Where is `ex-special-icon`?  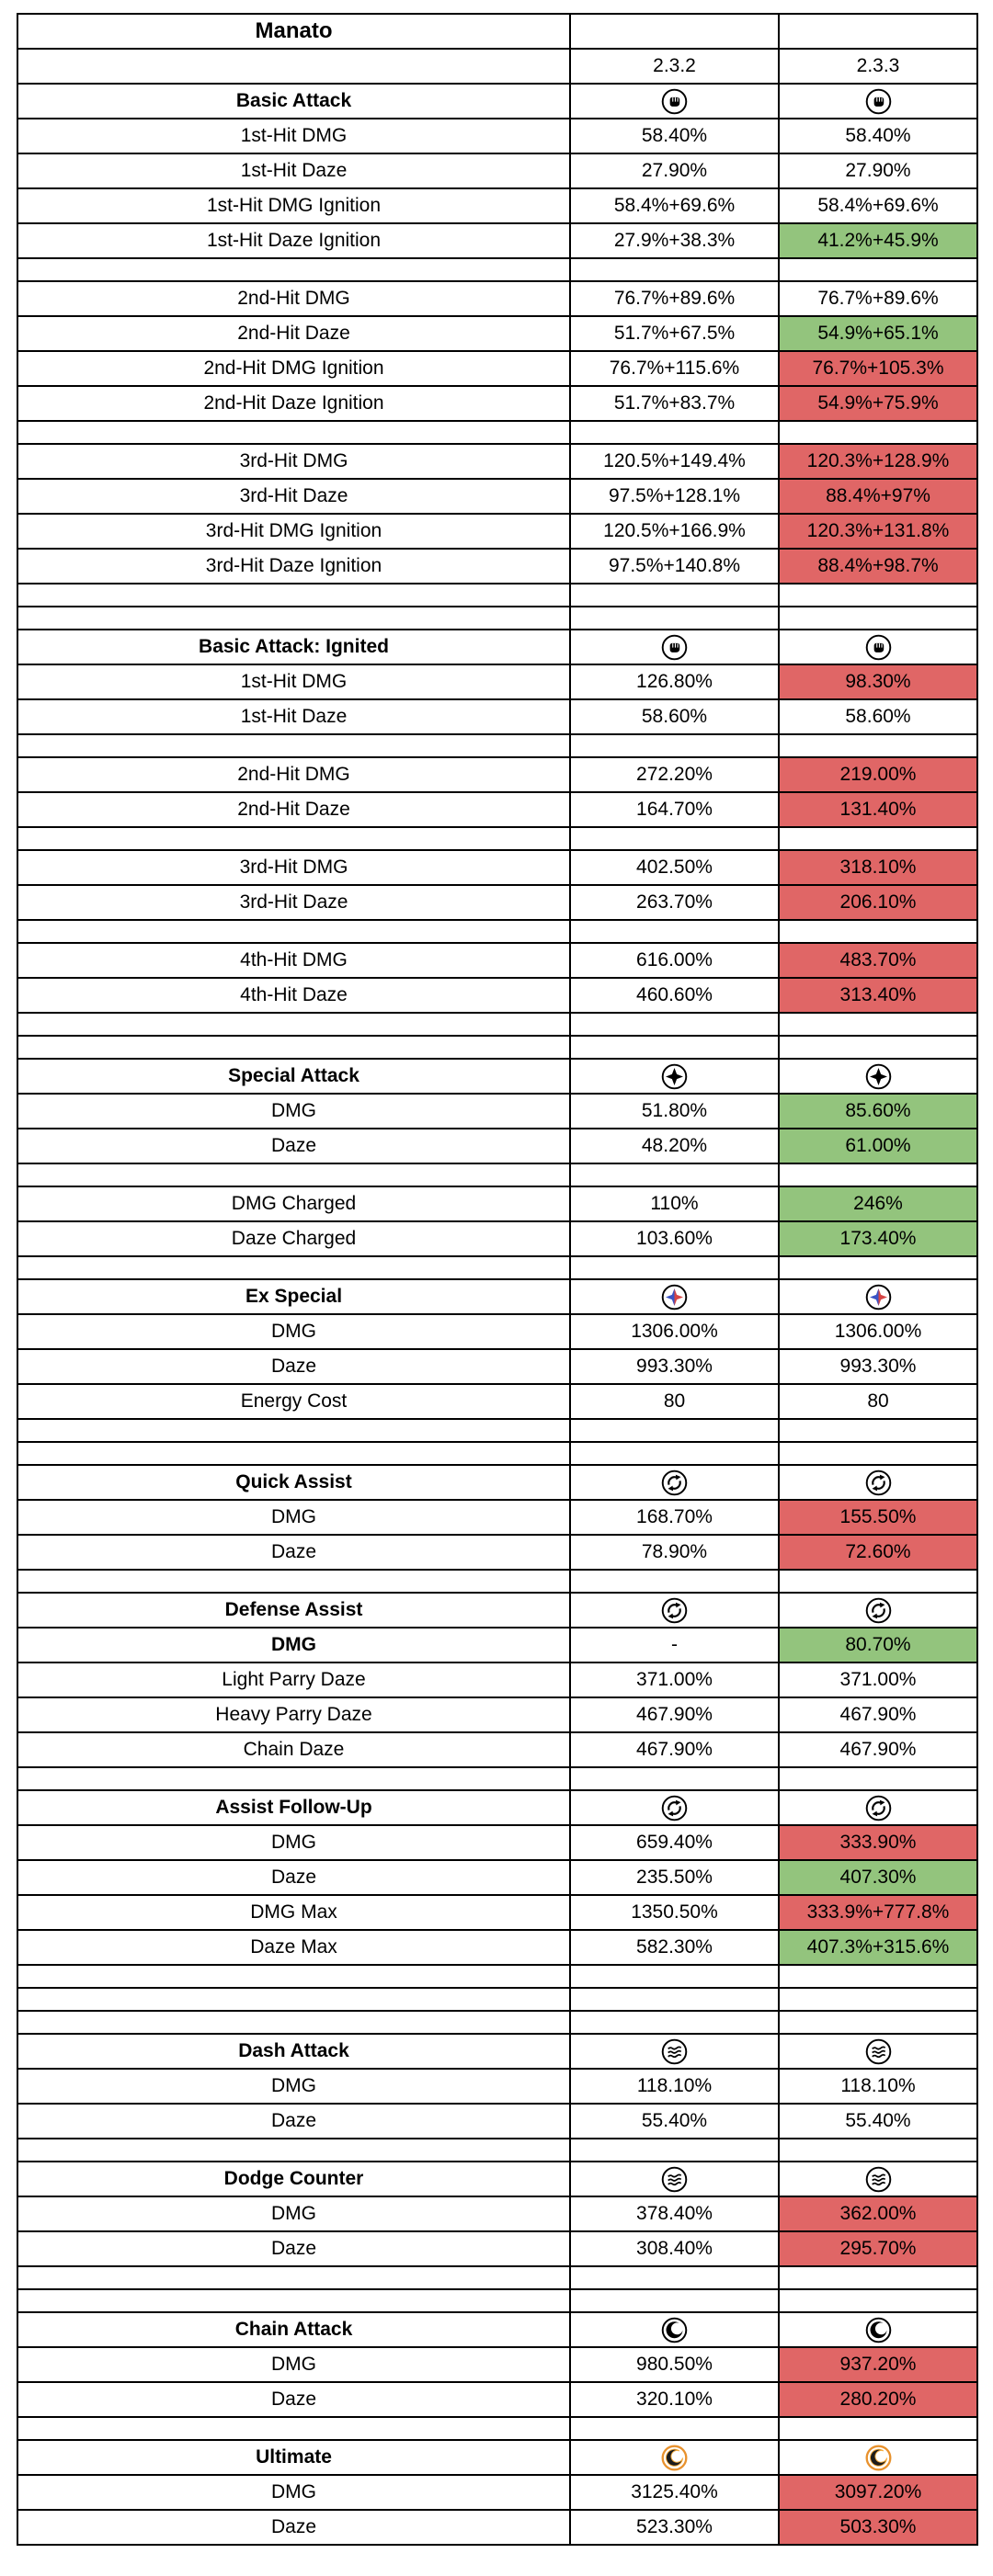
ex-special-icon is located at coordinates (878, 1297).